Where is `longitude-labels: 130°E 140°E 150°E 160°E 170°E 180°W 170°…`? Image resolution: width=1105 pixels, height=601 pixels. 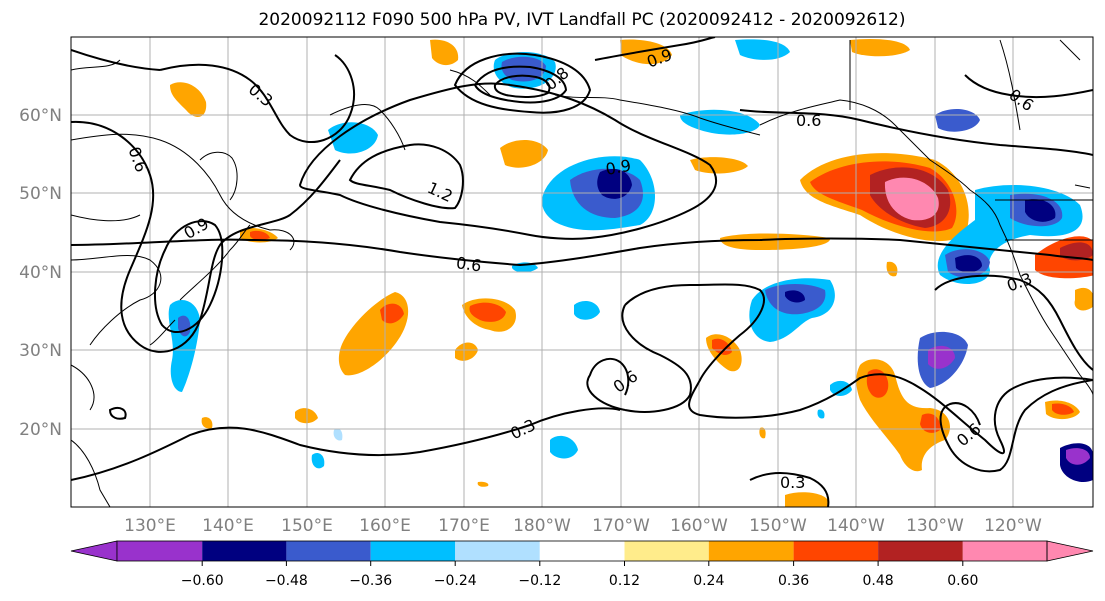 longitude-labels: 130°E 140°E 150°E 160°E 170°E 180°W 170°… is located at coordinates (583, 526).